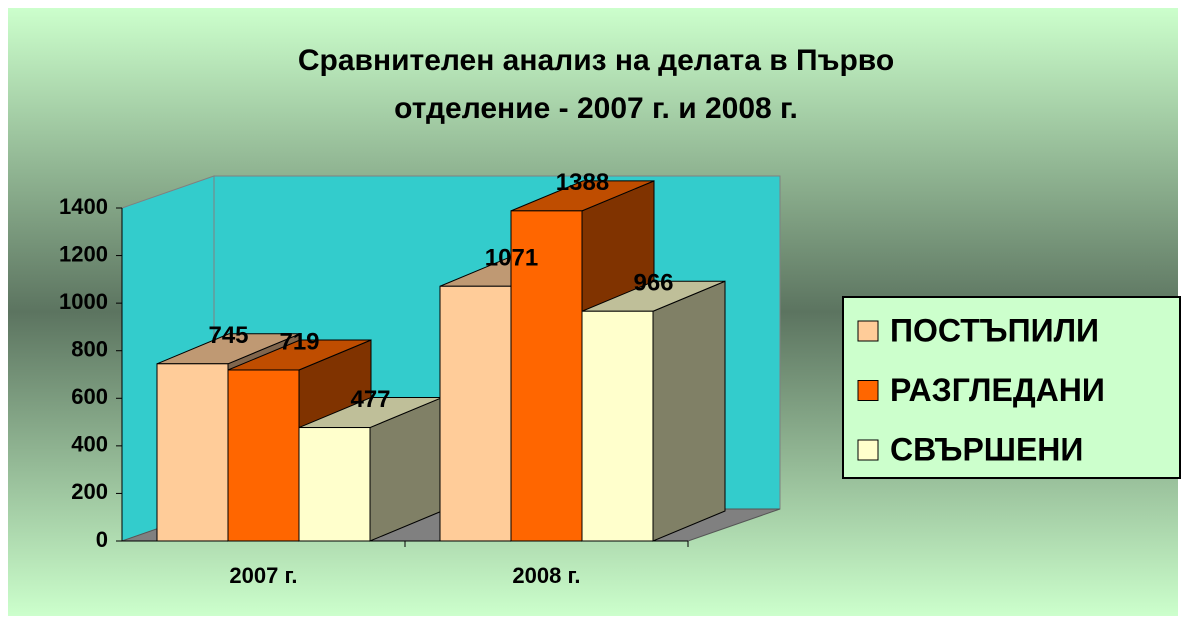  What do you see at coordinates (994, 330) in the screenshot?
I see `legend-label: ПОСТЪПИЛИ` at bounding box center [994, 330].